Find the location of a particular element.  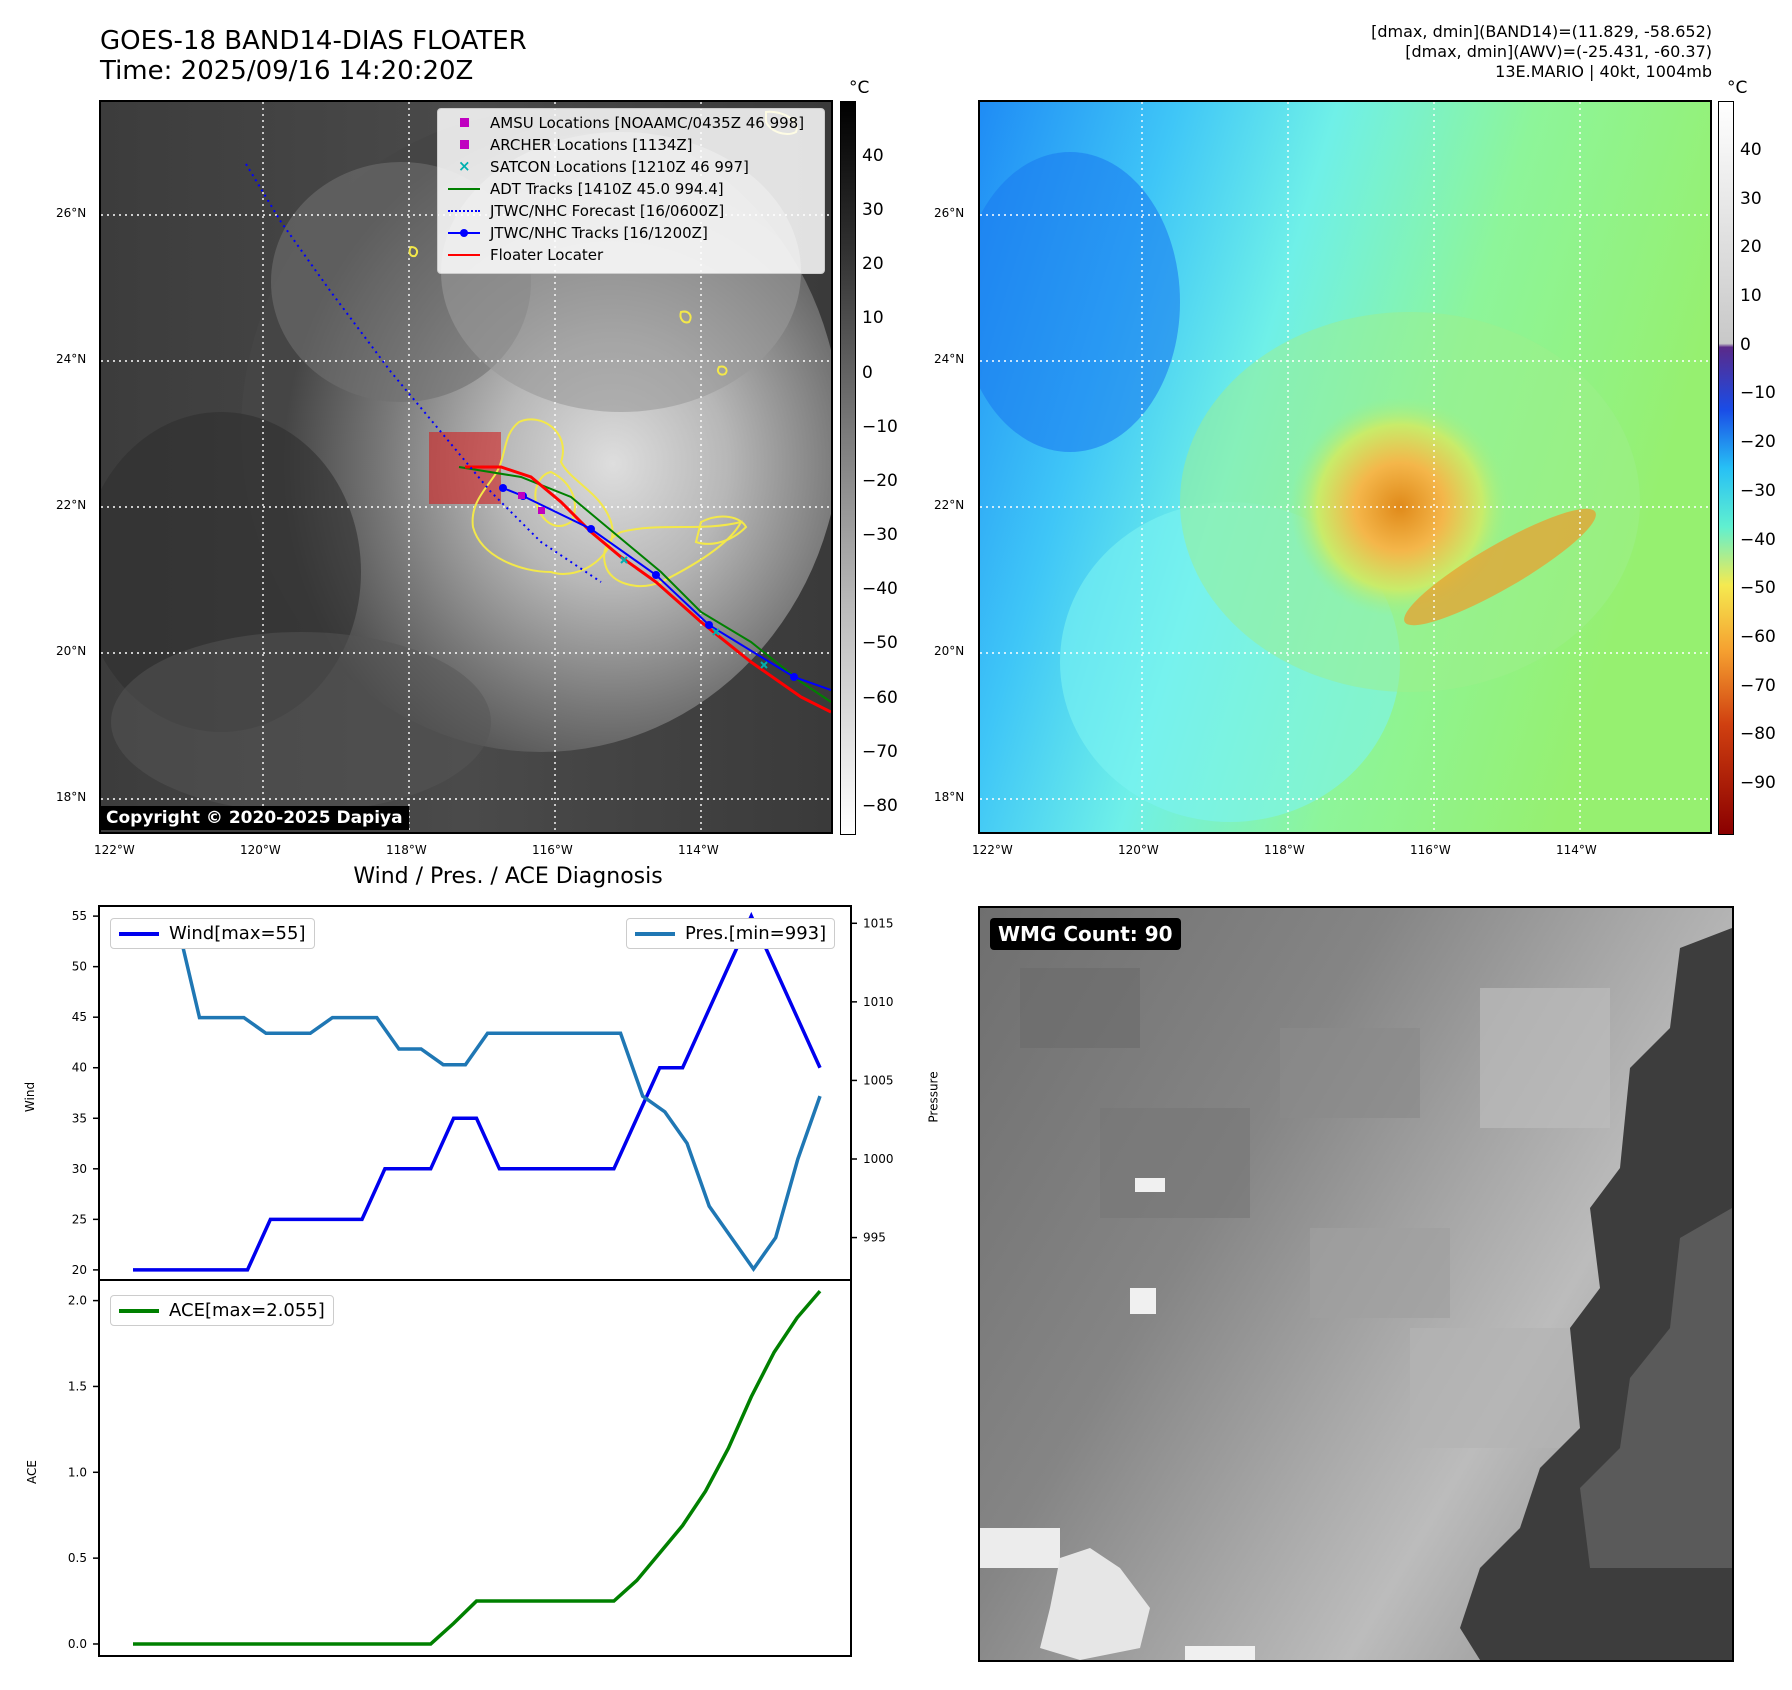

awv-cbar-tick-10: 10 is located at coordinates (1751, 296).